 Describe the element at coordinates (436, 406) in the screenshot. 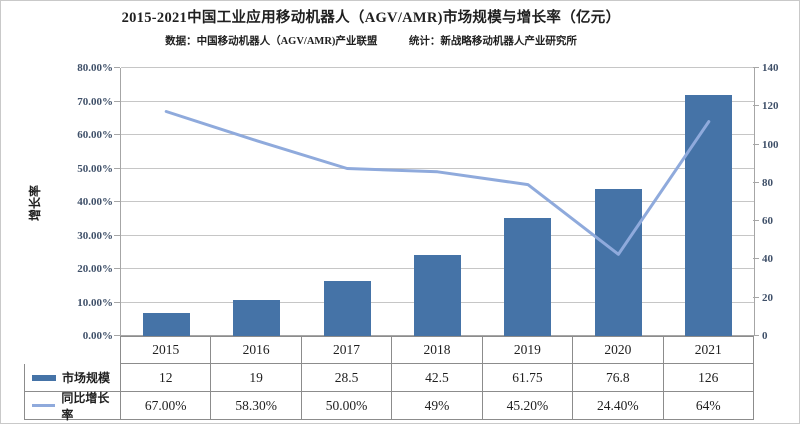

I see `growth-rate-cell: 49%` at that location.